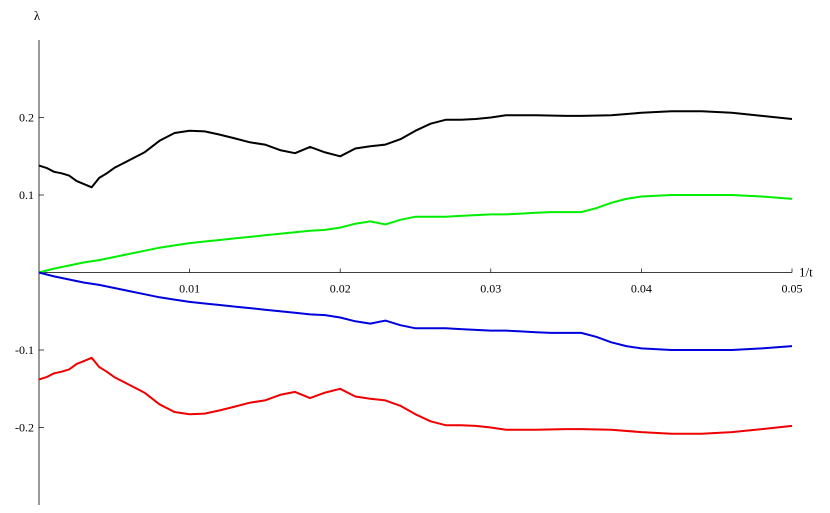 The image size is (830, 513). Describe the element at coordinates (24, 350) in the screenshot. I see `y-tick-label: -0.1` at that location.